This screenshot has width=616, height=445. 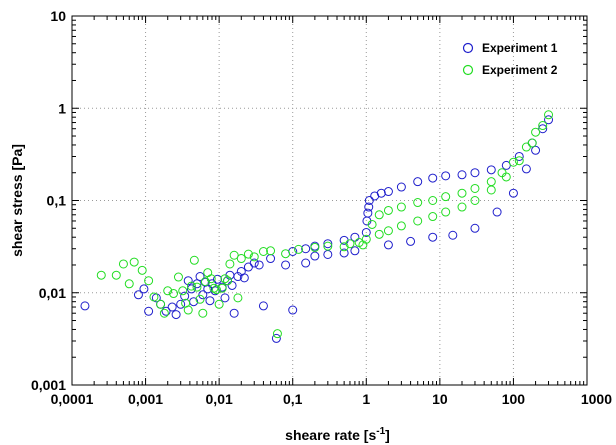 What do you see at coordinates (48, 385) in the screenshot?
I see `y-tick-label: 0,001` at bounding box center [48, 385].